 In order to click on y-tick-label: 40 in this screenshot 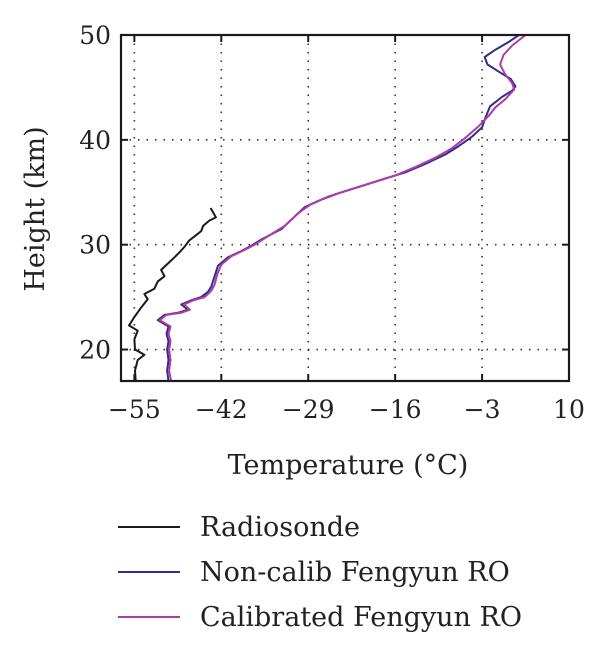, I will do `click(95, 140)`.